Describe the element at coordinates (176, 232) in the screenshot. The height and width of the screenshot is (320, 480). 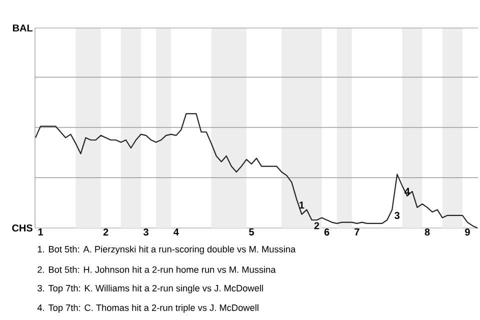
I see `x-tick-label: 4` at that location.